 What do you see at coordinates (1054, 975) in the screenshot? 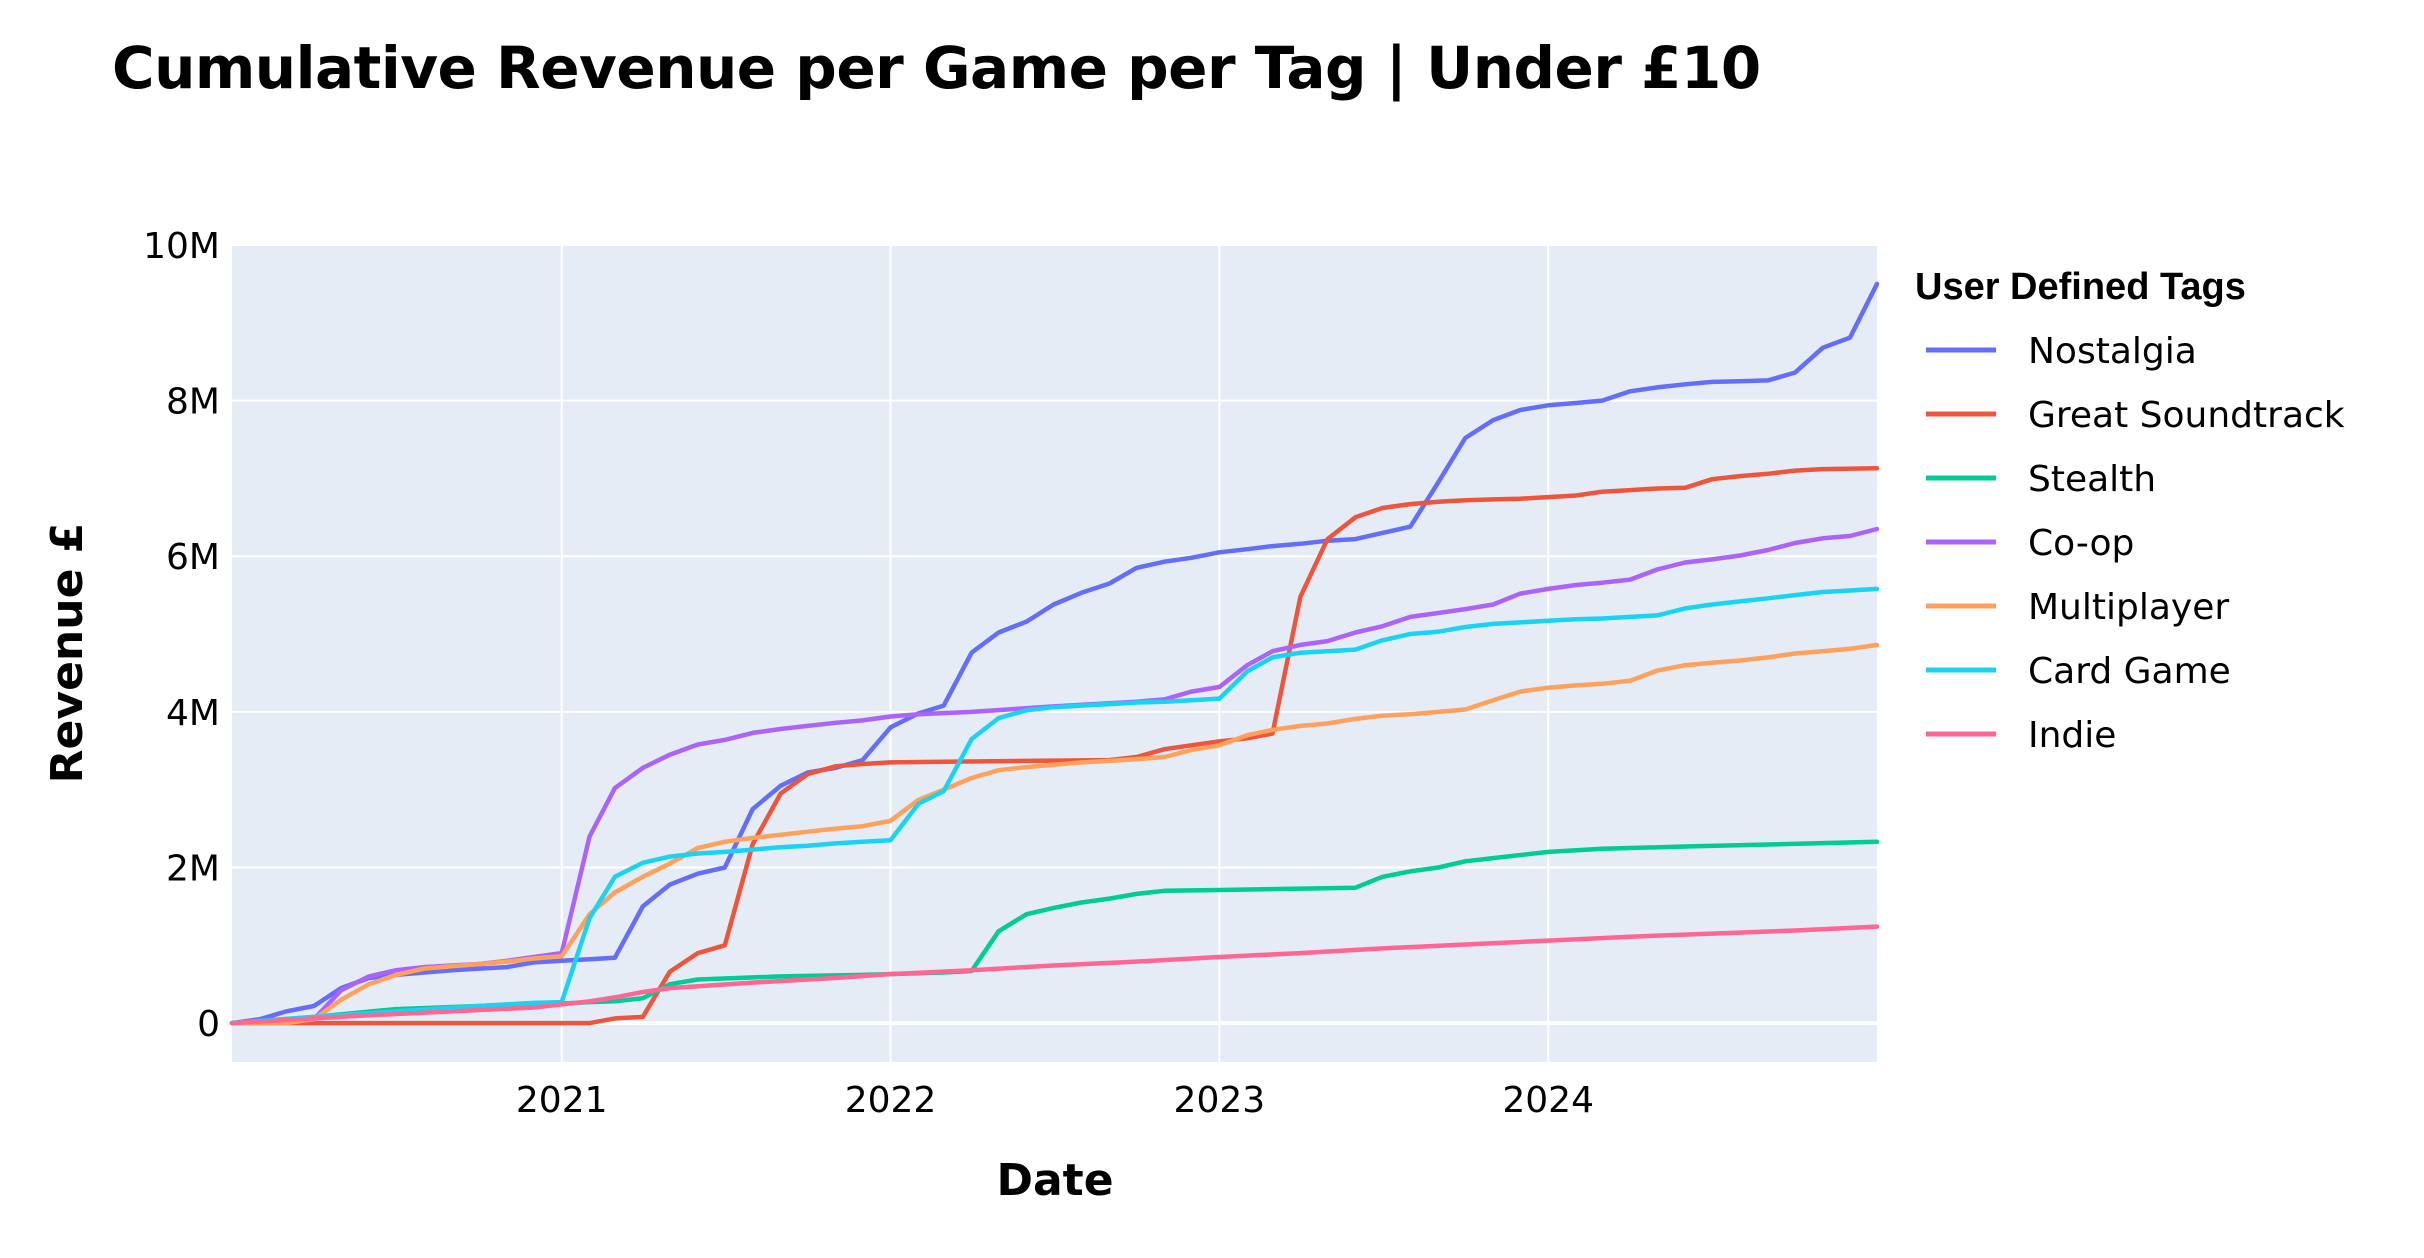
I see `series-line-indie` at bounding box center [1054, 975].